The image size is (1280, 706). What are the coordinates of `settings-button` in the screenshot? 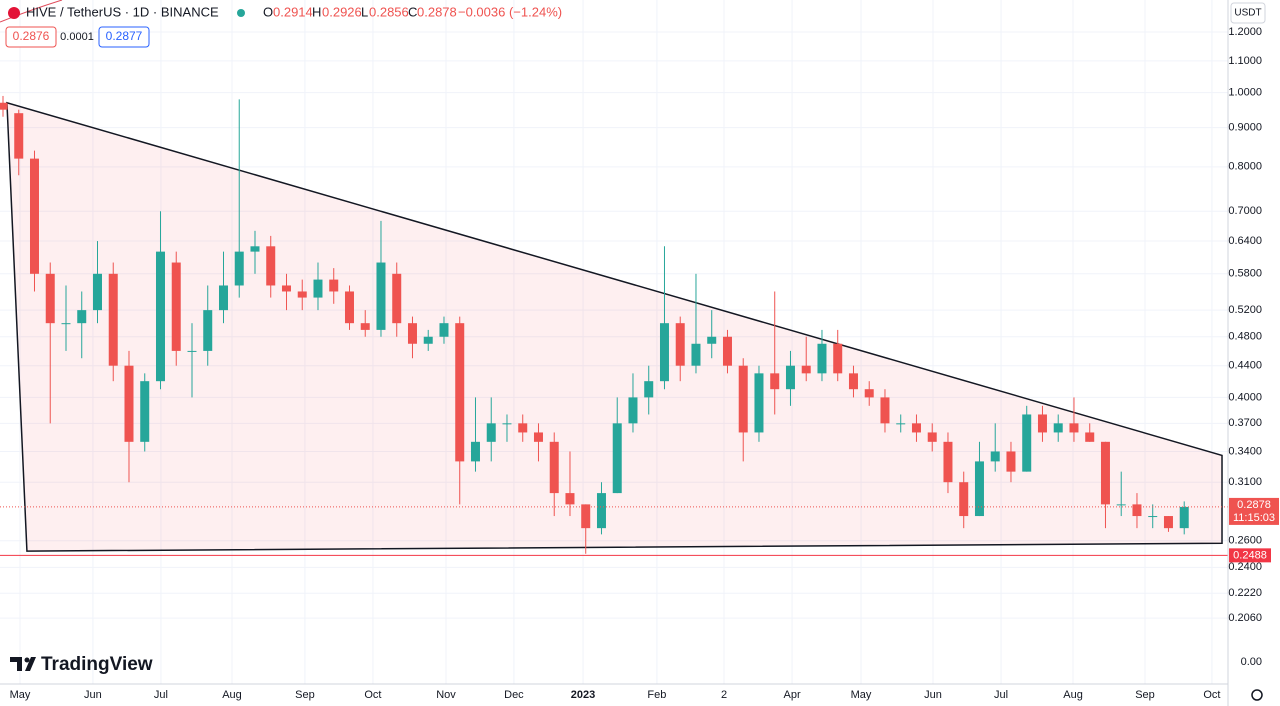 It's located at (1257, 695).